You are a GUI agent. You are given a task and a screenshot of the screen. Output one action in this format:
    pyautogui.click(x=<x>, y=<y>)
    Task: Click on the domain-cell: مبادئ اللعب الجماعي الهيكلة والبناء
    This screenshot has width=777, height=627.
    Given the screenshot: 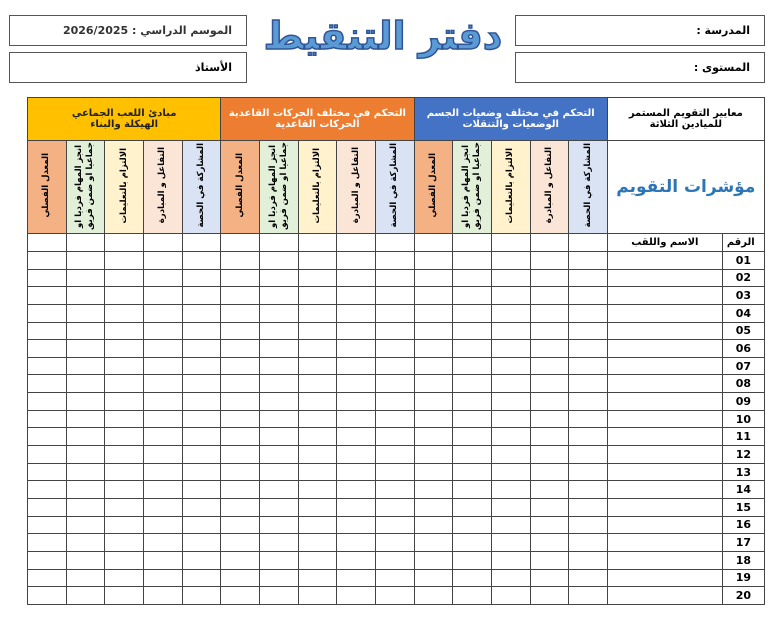 What is the action you would take?
    pyautogui.click(x=124, y=119)
    